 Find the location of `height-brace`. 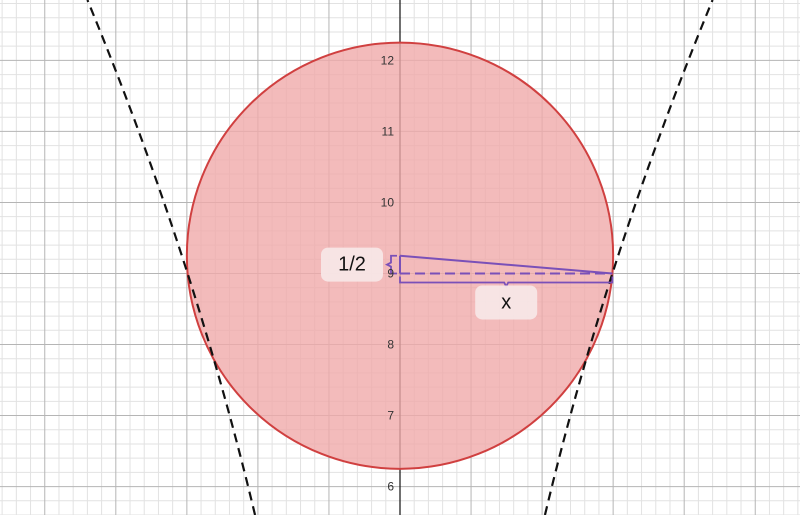

height-brace is located at coordinates (390, 264).